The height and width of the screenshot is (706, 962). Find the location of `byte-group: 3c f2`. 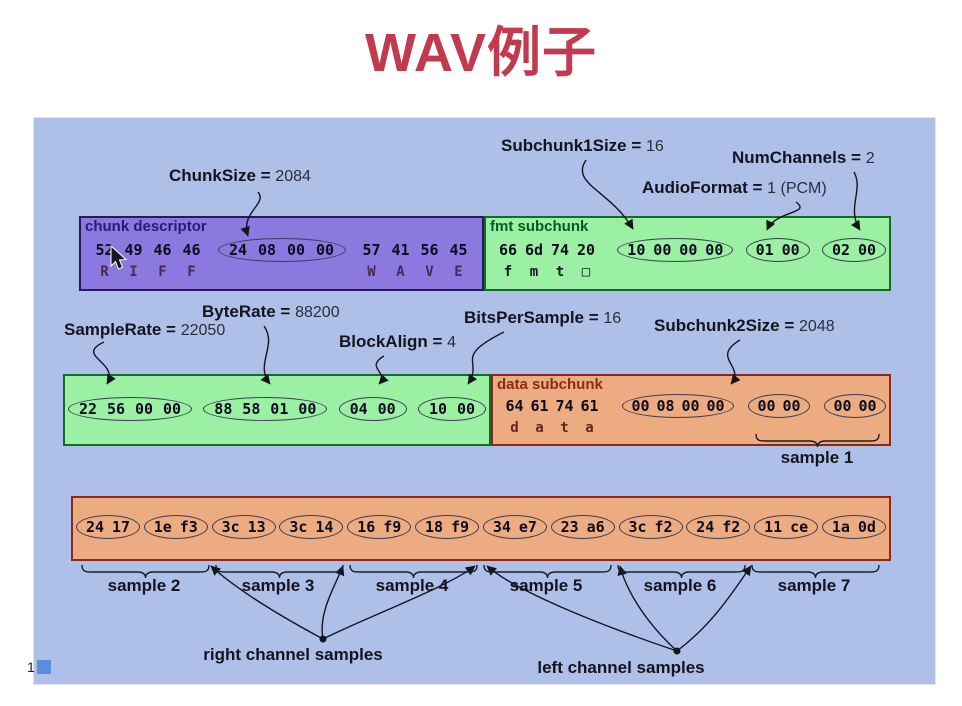

byte-group: 3c f2 is located at coordinates (650, 527).